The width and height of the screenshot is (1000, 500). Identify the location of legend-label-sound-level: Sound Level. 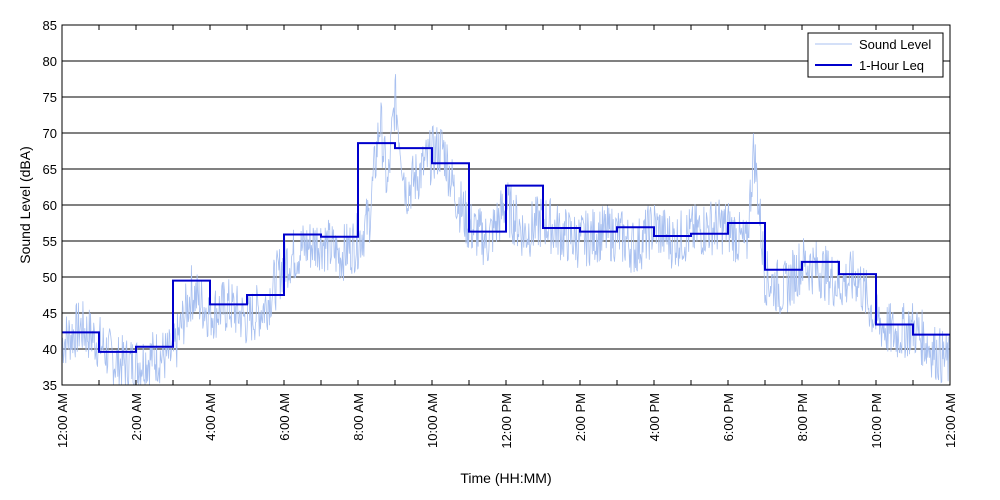
(895, 44).